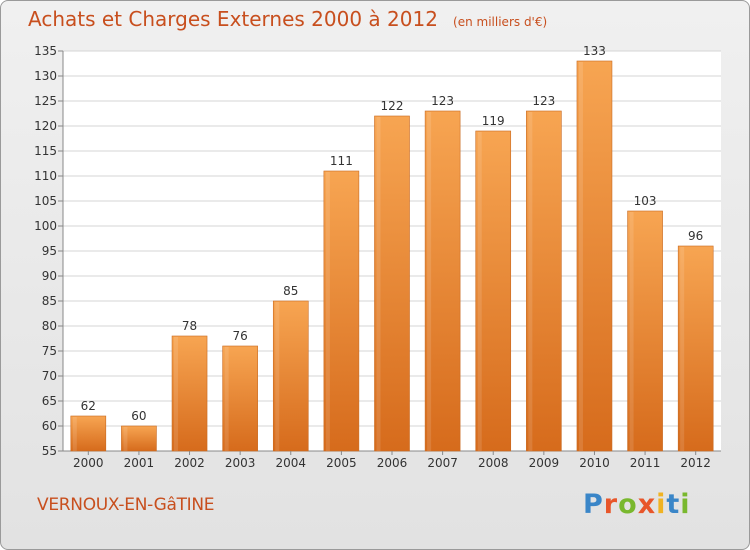 The height and width of the screenshot is (550, 750). I want to click on x-tick-label: 2009, so click(544, 463).